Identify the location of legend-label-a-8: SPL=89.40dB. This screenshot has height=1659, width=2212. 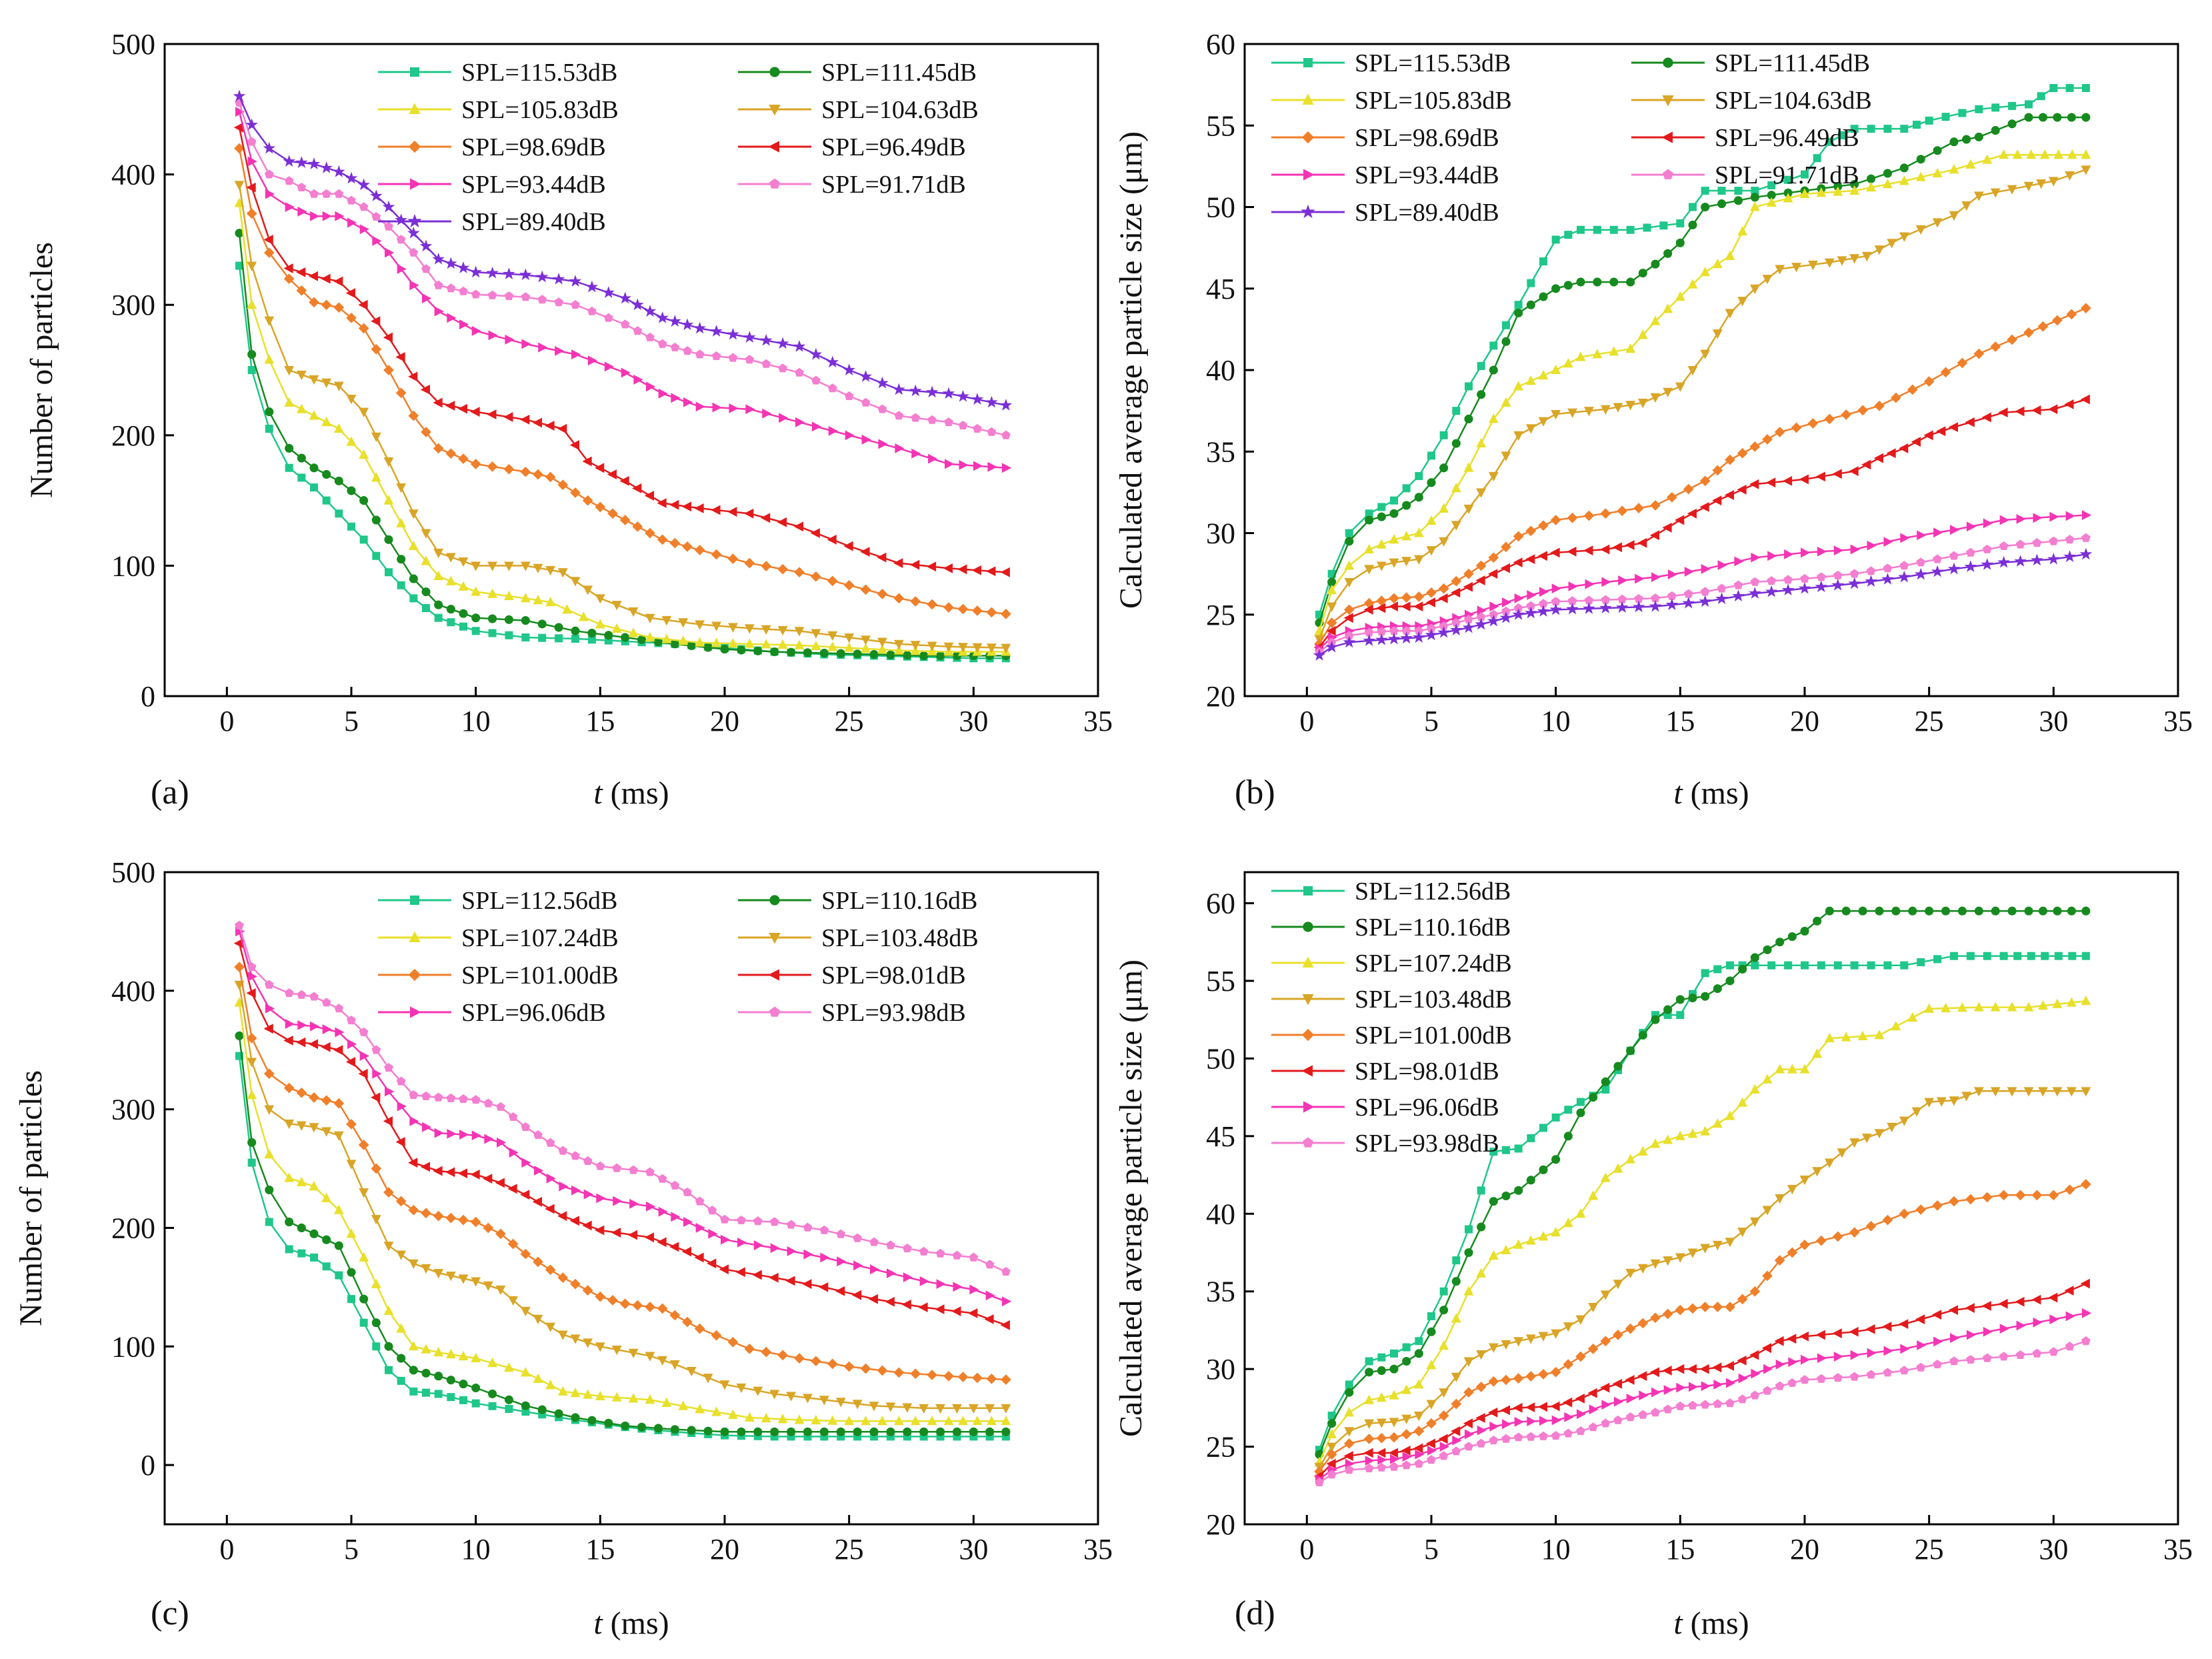
(533, 222).